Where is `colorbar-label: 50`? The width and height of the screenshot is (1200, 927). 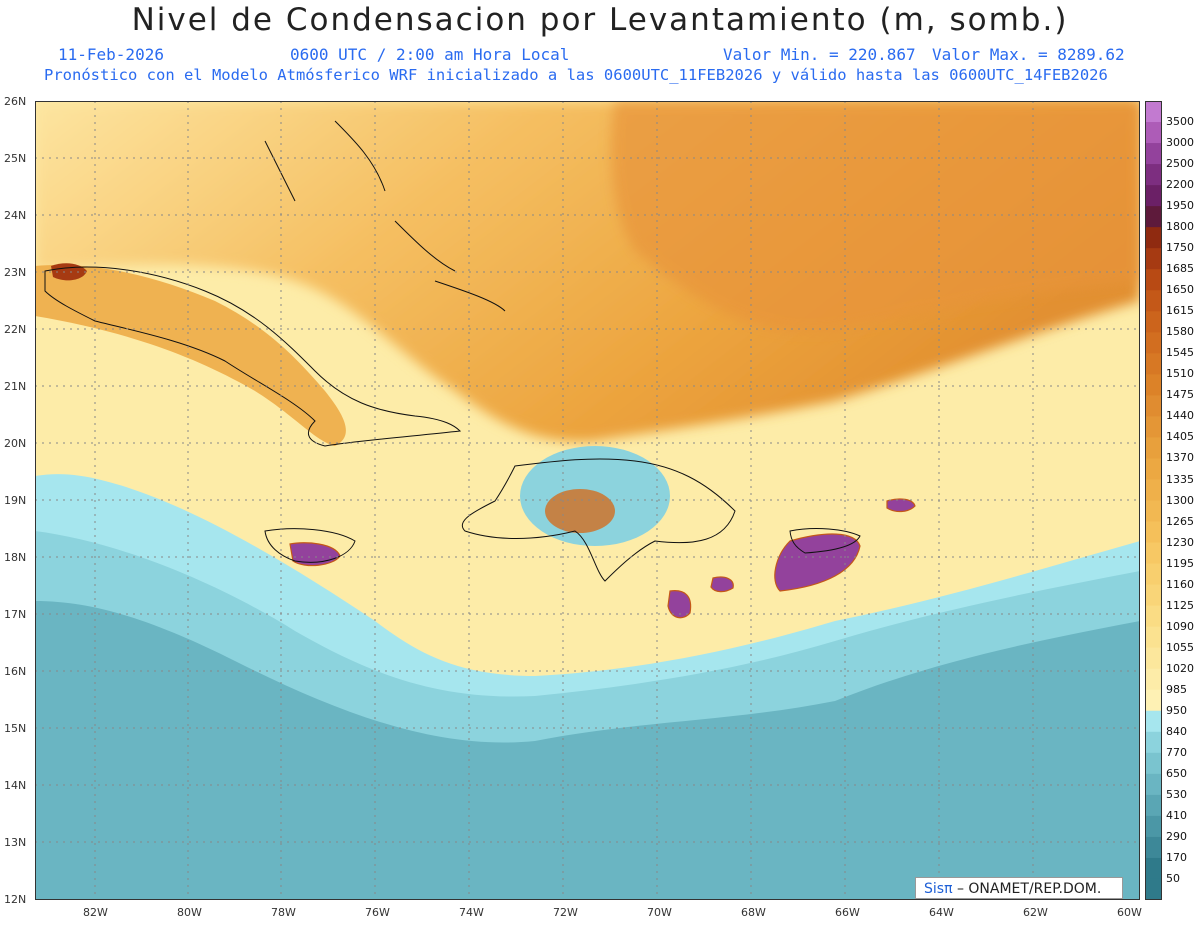
colorbar-label: 50 is located at coordinates (1173, 878).